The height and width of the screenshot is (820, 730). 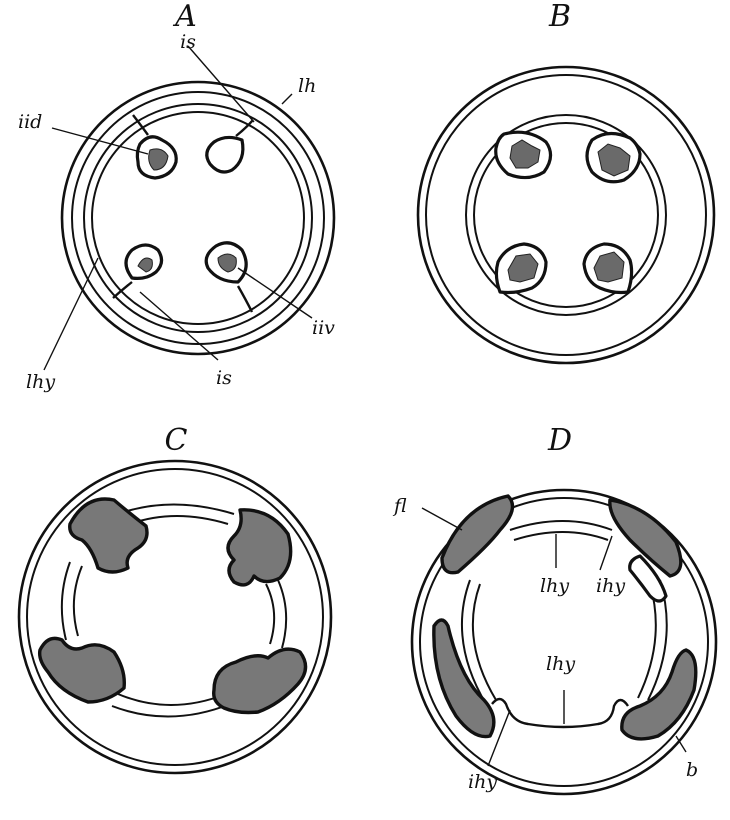 What do you see at coordinates (554, 586) in the screenshot?
I see `panel-d-label-lhy-upper: lhy` at bounding box center [554, 586].